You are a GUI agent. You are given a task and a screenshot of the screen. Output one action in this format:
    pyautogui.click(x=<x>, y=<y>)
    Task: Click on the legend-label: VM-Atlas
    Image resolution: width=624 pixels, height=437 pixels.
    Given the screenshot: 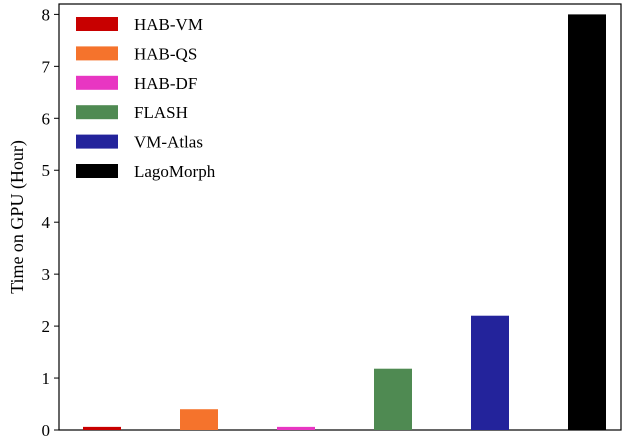 What is the action you would take?
    pyautogui.click(x=168, y=142)
    